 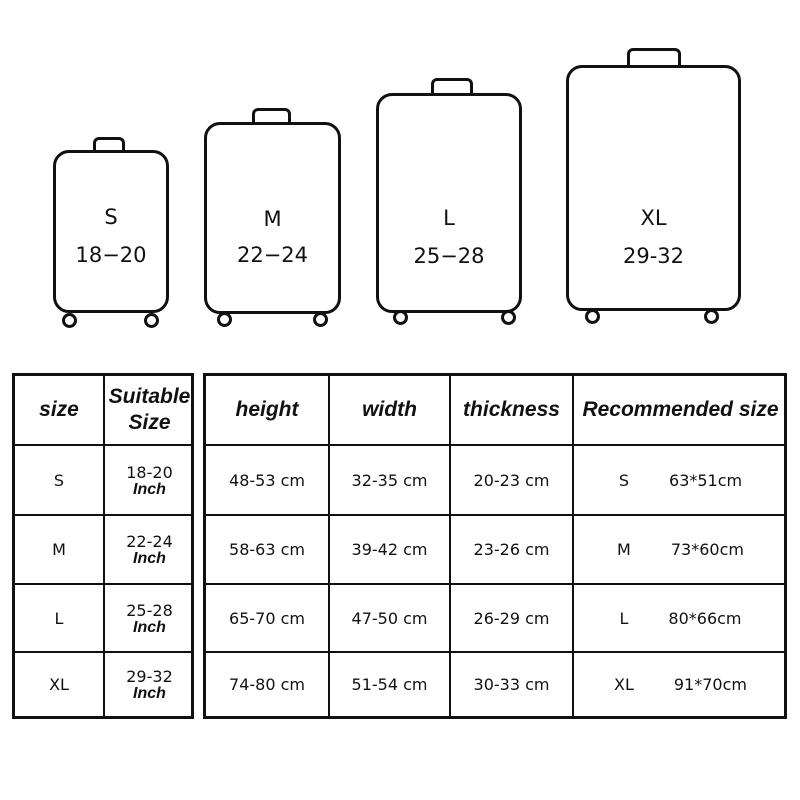 I want to click on recommended-size-letter: L, so click(x=624, y=618).